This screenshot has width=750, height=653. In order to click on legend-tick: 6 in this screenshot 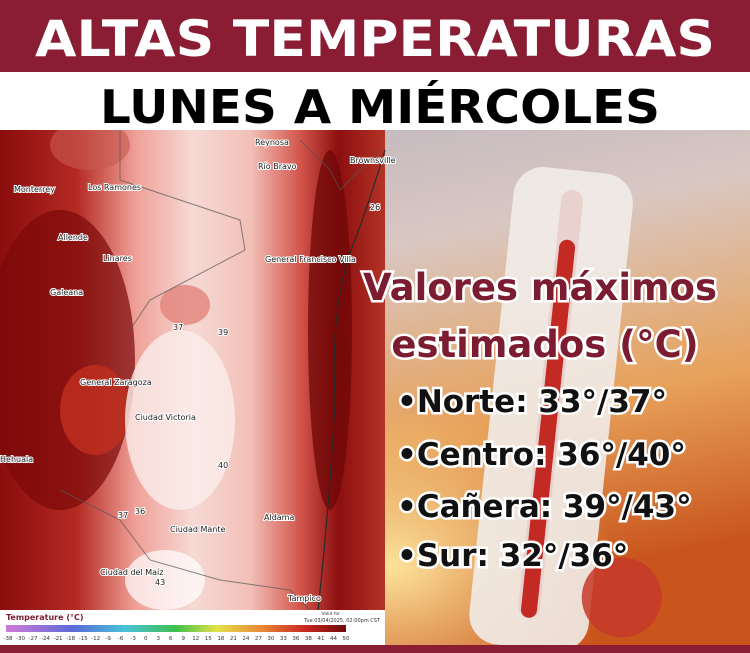, I will do `click(171, 639)`.